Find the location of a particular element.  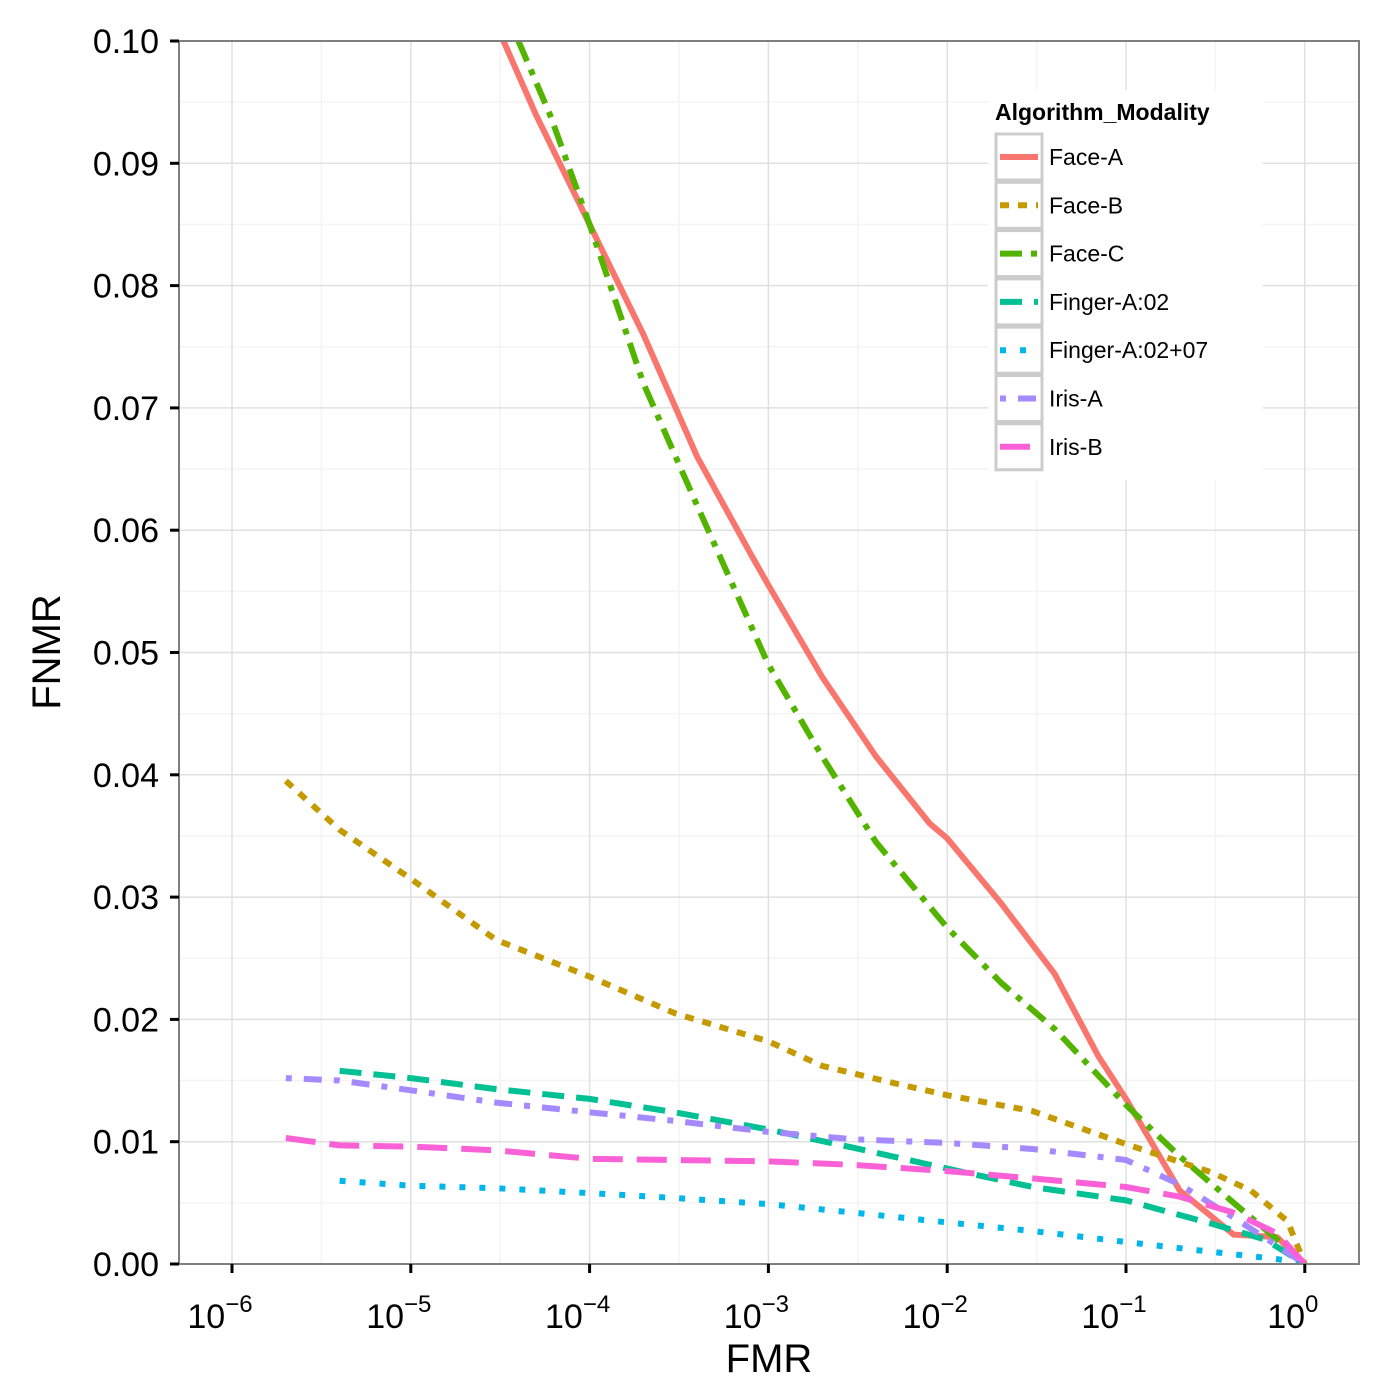

x-tick-label: 10⁻³ is located at coordinates (756, 1313).